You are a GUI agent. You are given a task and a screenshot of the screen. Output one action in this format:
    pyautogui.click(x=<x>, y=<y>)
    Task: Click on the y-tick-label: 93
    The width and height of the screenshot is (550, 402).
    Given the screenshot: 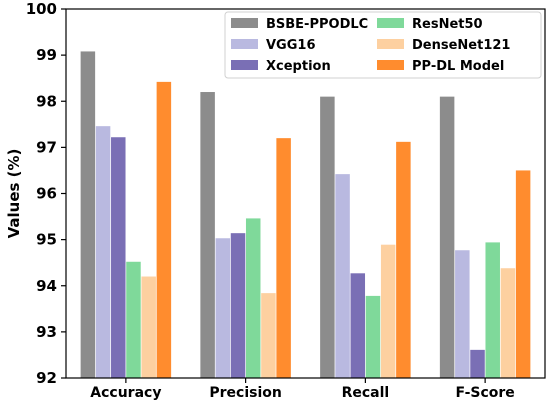 What is the action you would take?
    pyautogui.click(x=46, y=332)
    